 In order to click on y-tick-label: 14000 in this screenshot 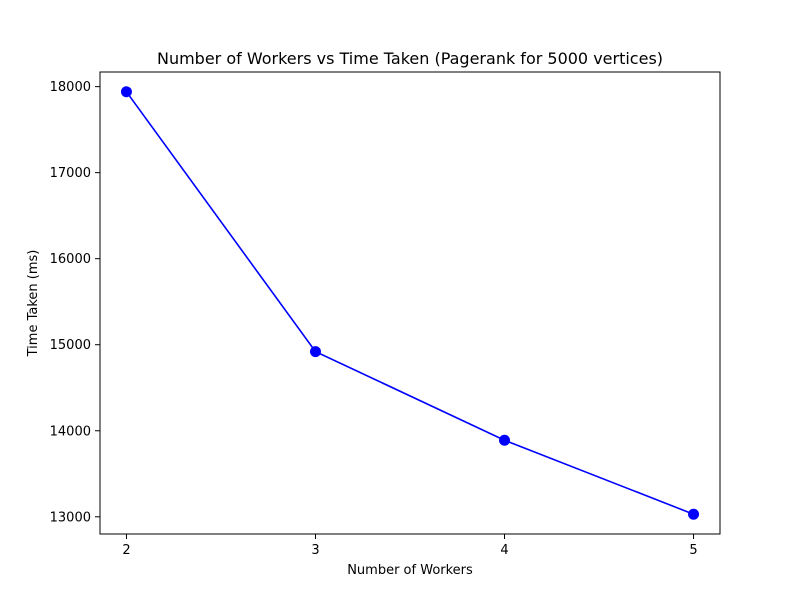, I will do `click(70, 431)`.